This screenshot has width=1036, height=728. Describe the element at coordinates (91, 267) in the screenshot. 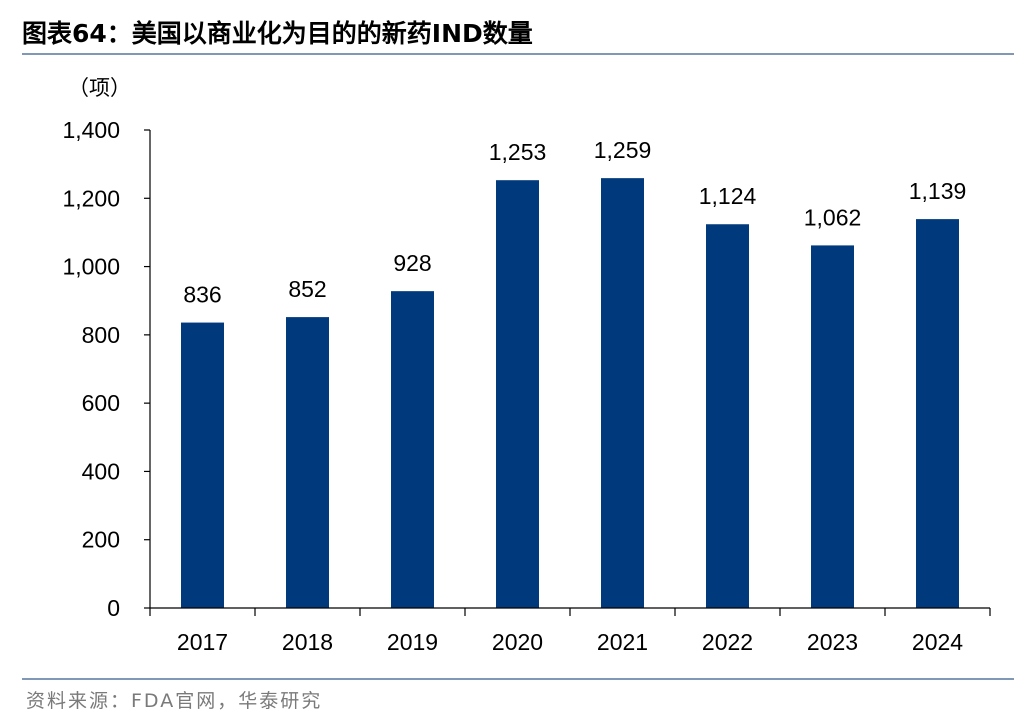

I see `y-tick-label: 1,000` at that location.